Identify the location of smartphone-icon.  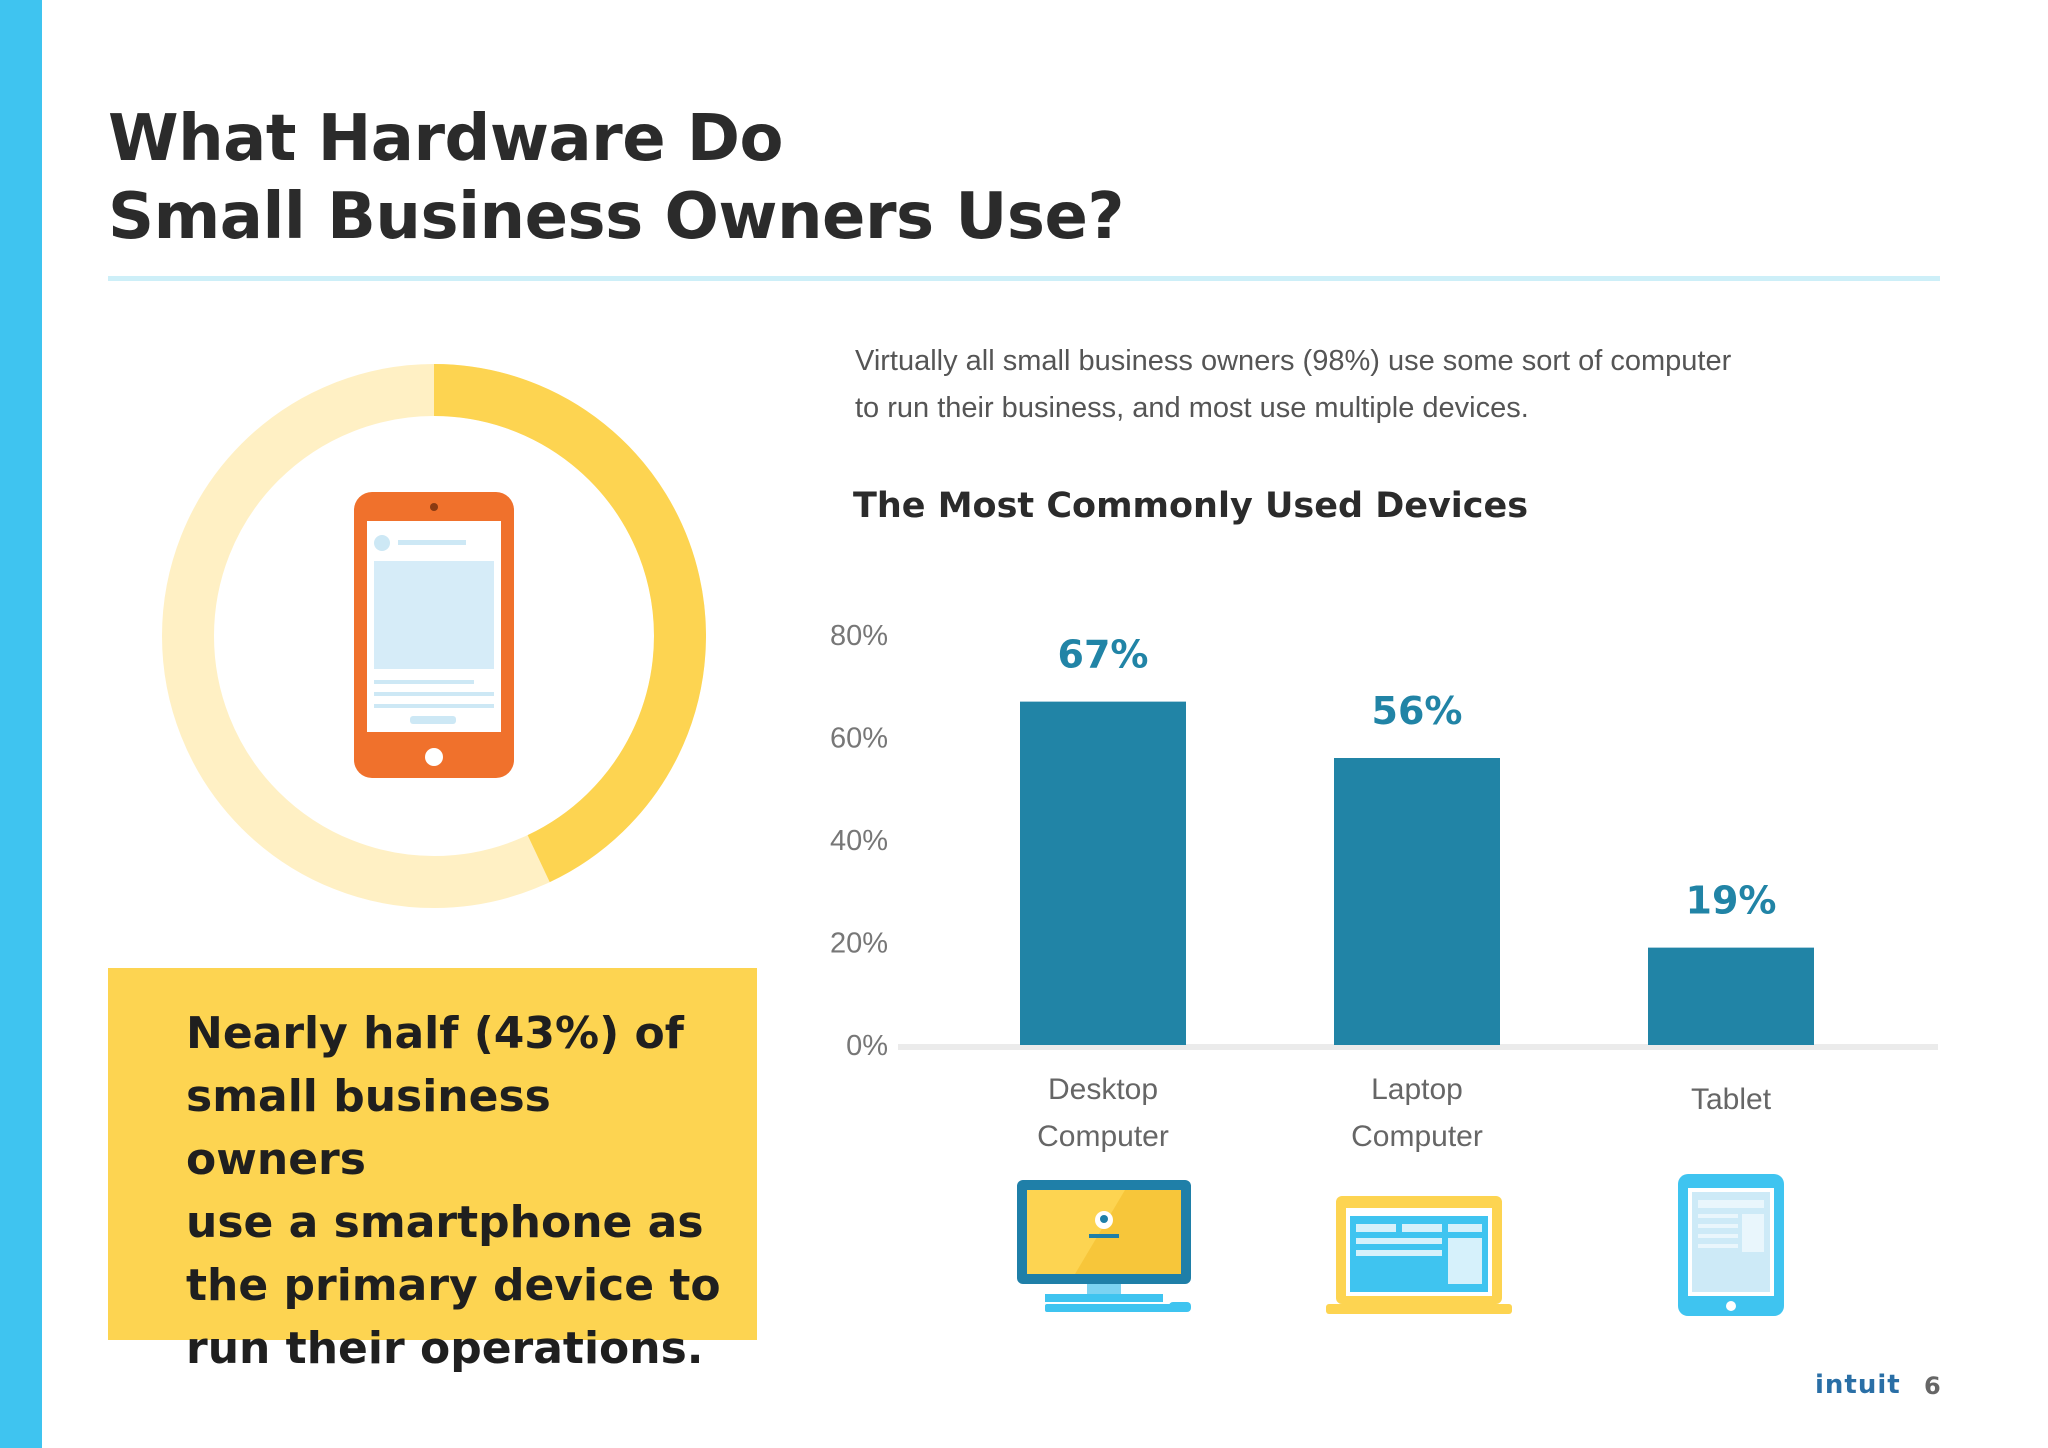
(434, 635).